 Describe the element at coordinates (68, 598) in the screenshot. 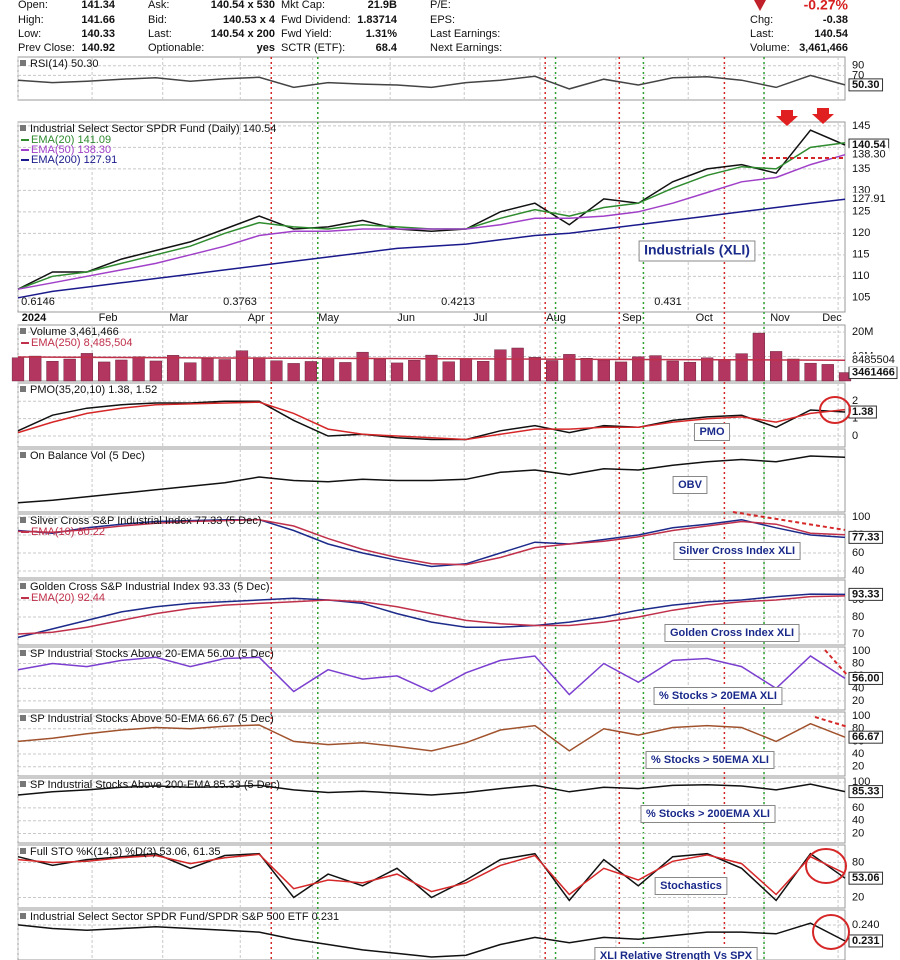

I see `legend-entry: EMA(20) 92.44` at that location.